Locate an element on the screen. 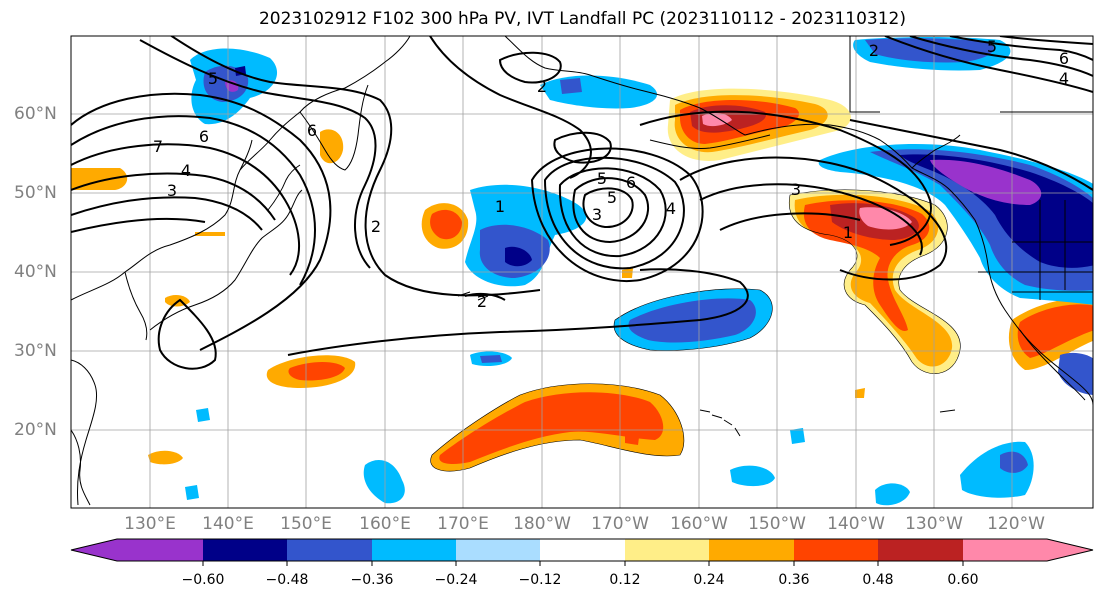 Image resolution: width=1105 pixels, height=601 pixels. state-boundary is located at coordinates (864, 74).